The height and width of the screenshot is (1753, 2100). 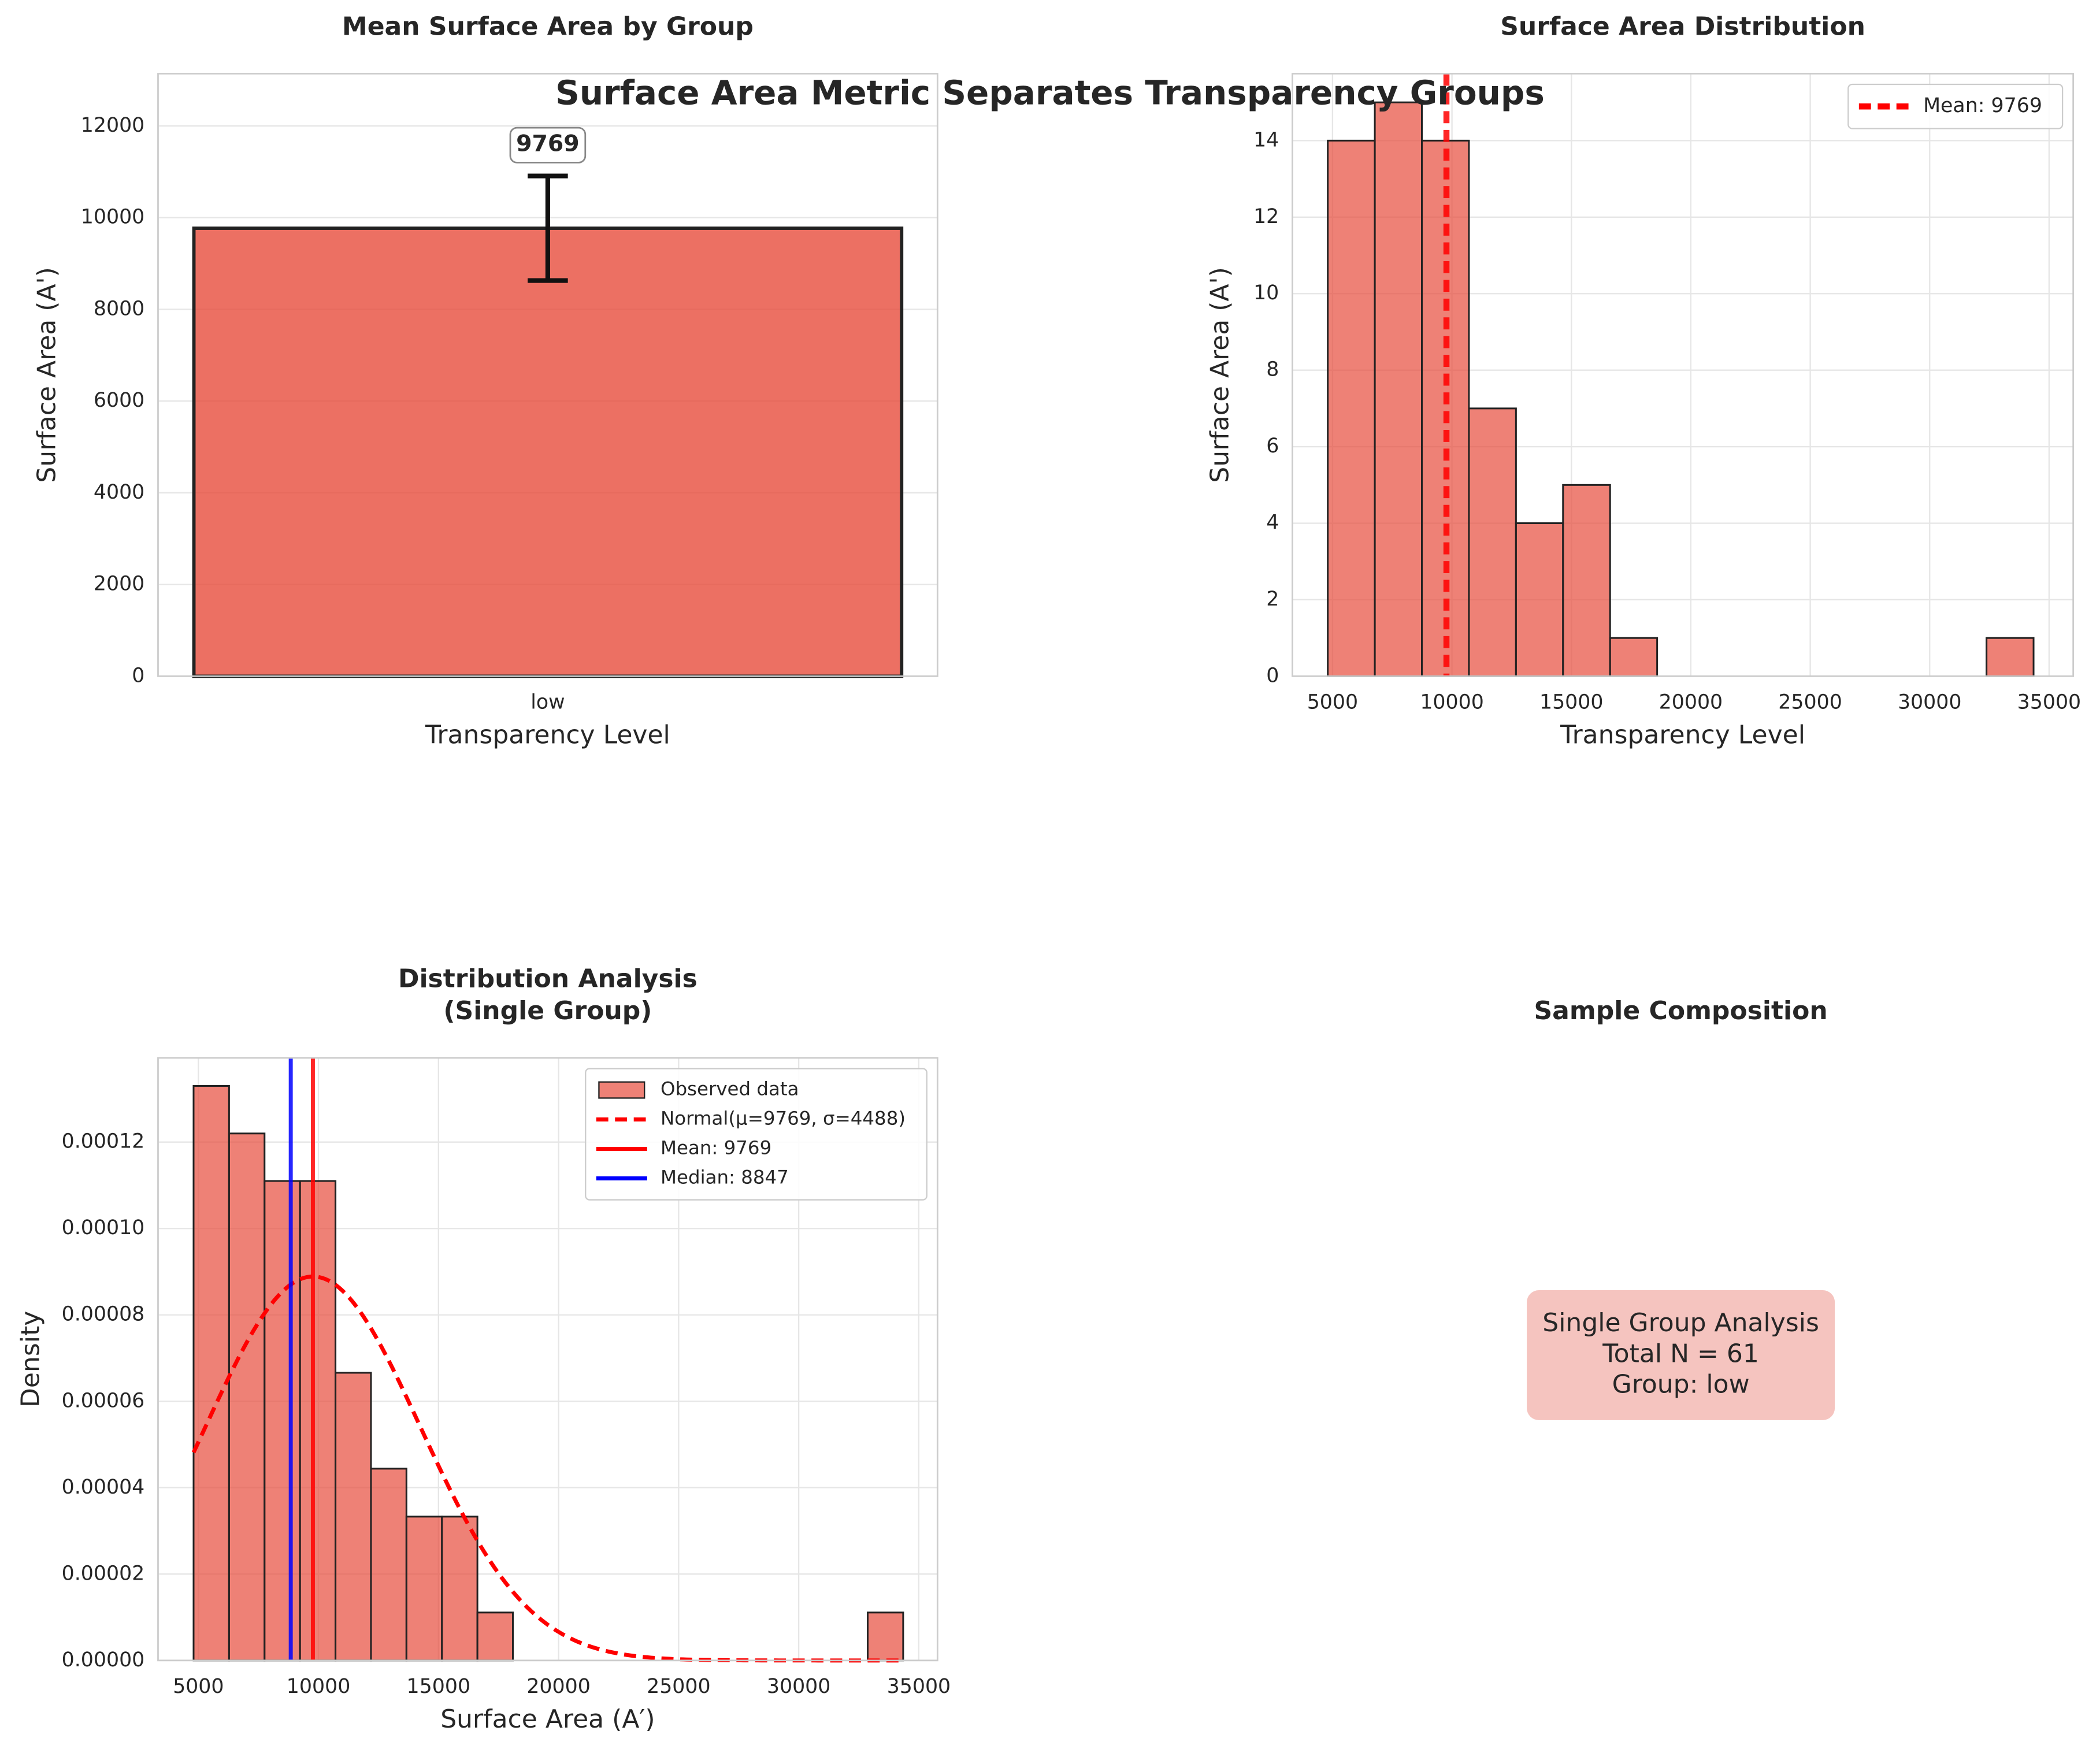 I want to click on value-label: 9769, so click(x=548, y=144).